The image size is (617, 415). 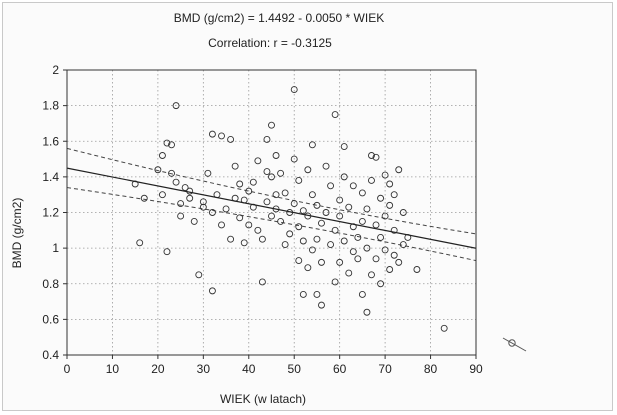 What do you see at coordinates (158, 369) in the screenshot?
I see `x-tick-label: 20` at bounding box center [158, 369].